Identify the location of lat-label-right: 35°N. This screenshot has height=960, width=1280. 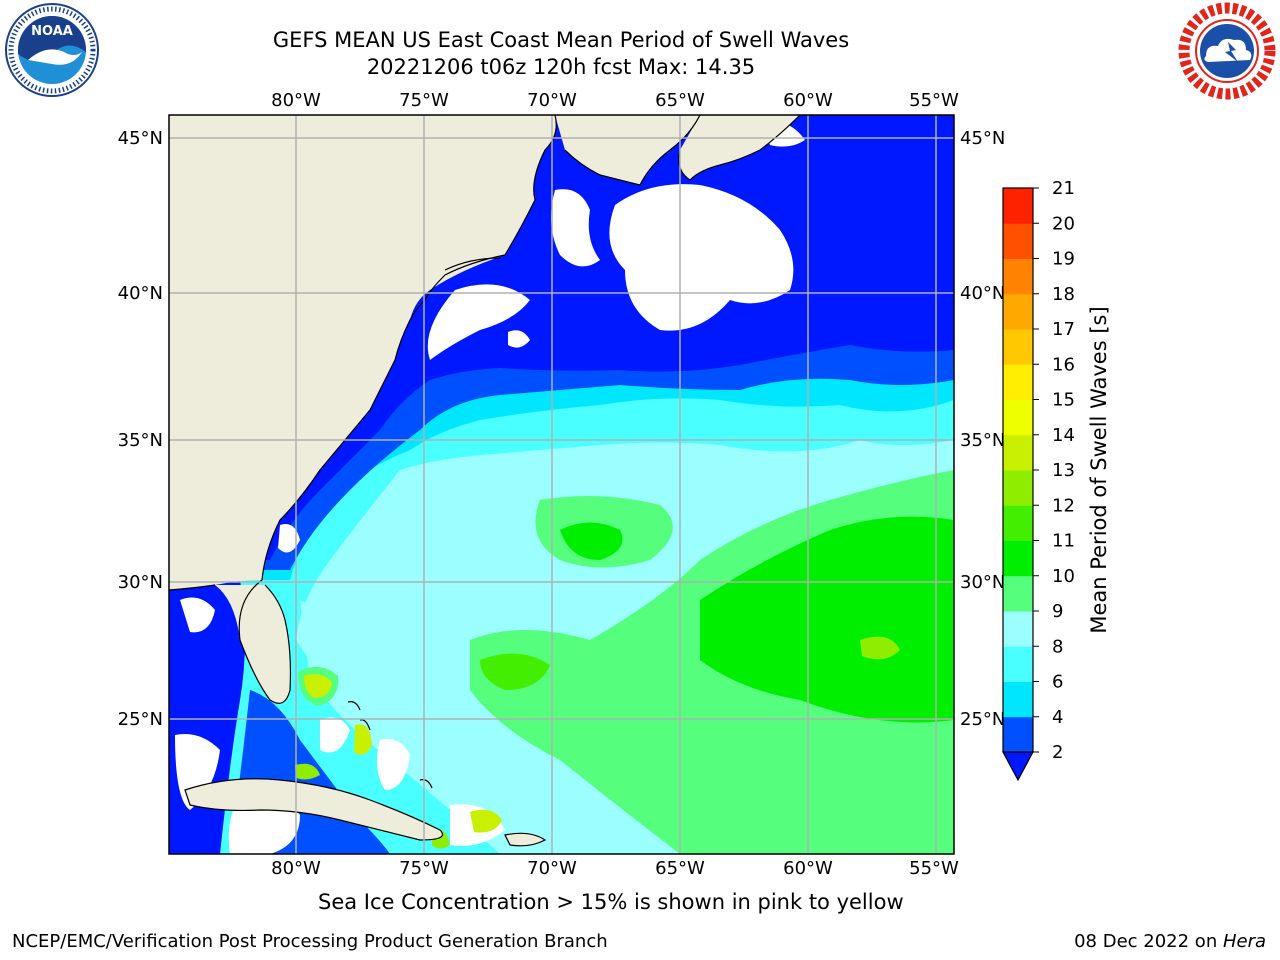
(982, 440).